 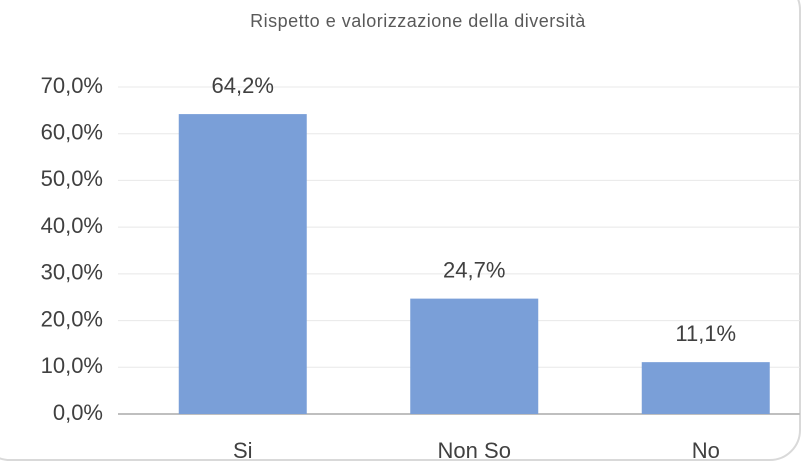 What do you see at coordinates (243, 450) in the screenshot?
I see `x-tick-label: Si` at bounding box center [243, 450].